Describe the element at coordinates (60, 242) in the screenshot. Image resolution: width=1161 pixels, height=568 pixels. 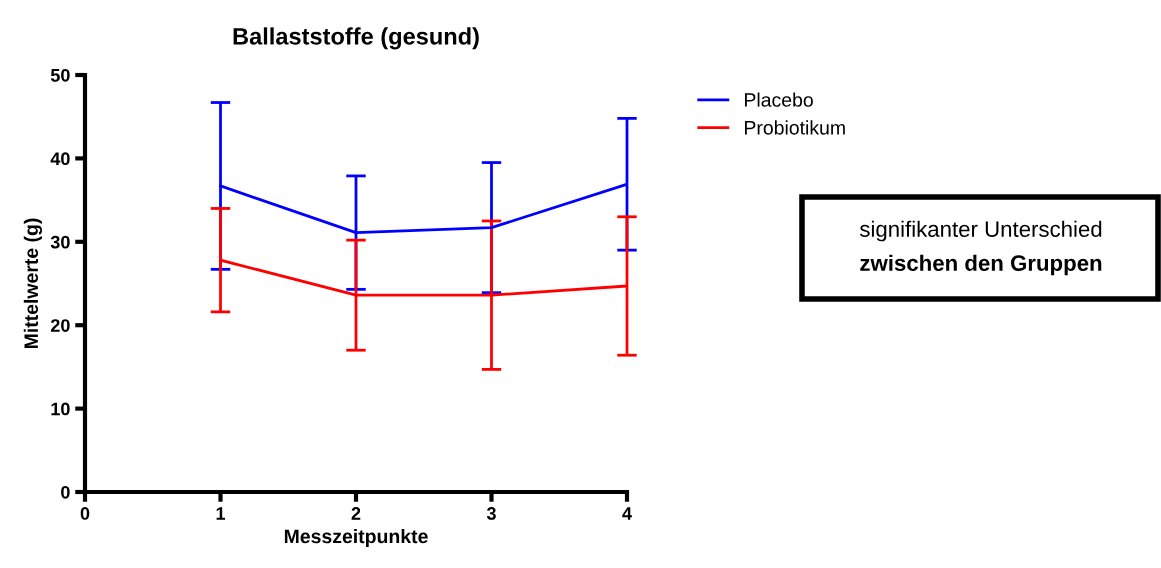
I see `y-tick-label: 30` at that location.